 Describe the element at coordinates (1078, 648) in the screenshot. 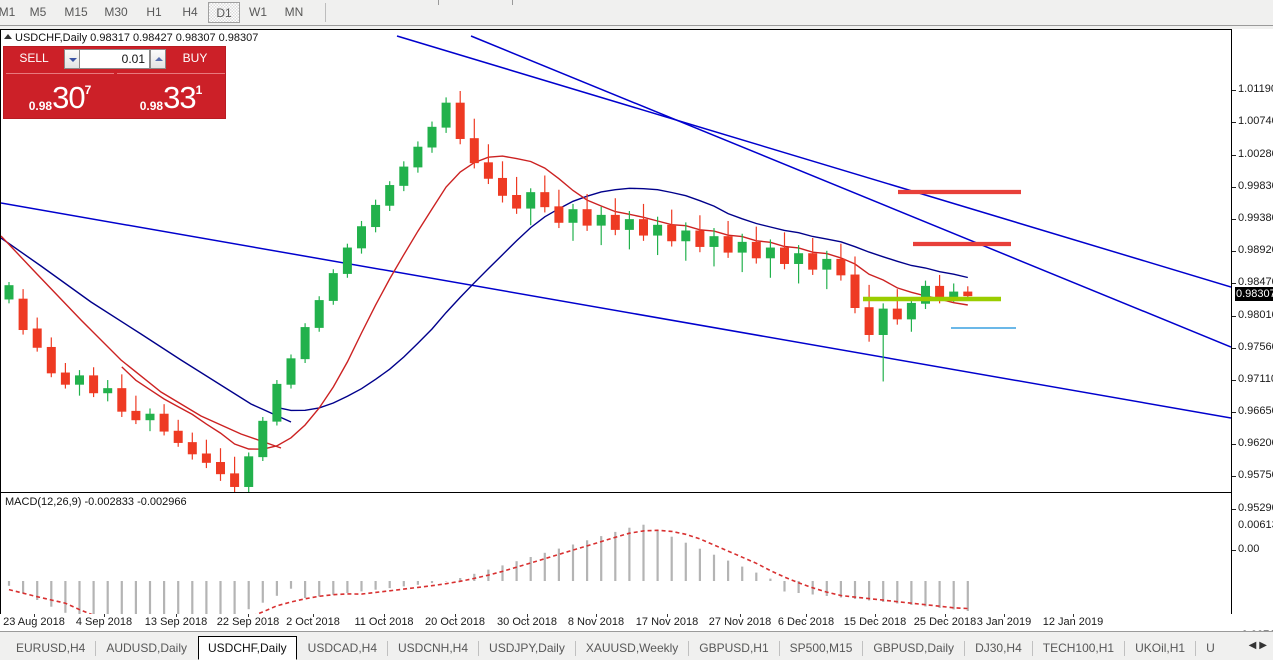

I see `tab-tech100-h1: TECH100,H1` at that location.